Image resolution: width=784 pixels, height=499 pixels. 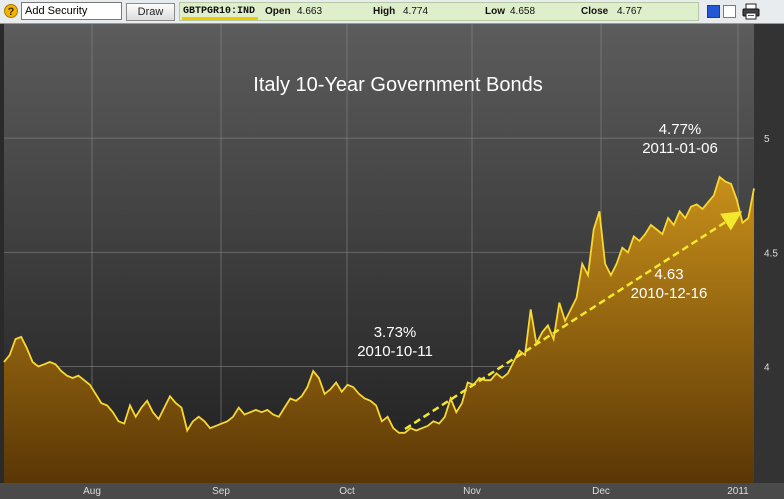 What do you see at coordinates (92, 491) in the screenshot?
I see `x-tick-label: Aug` at bounding box center [92, 491].